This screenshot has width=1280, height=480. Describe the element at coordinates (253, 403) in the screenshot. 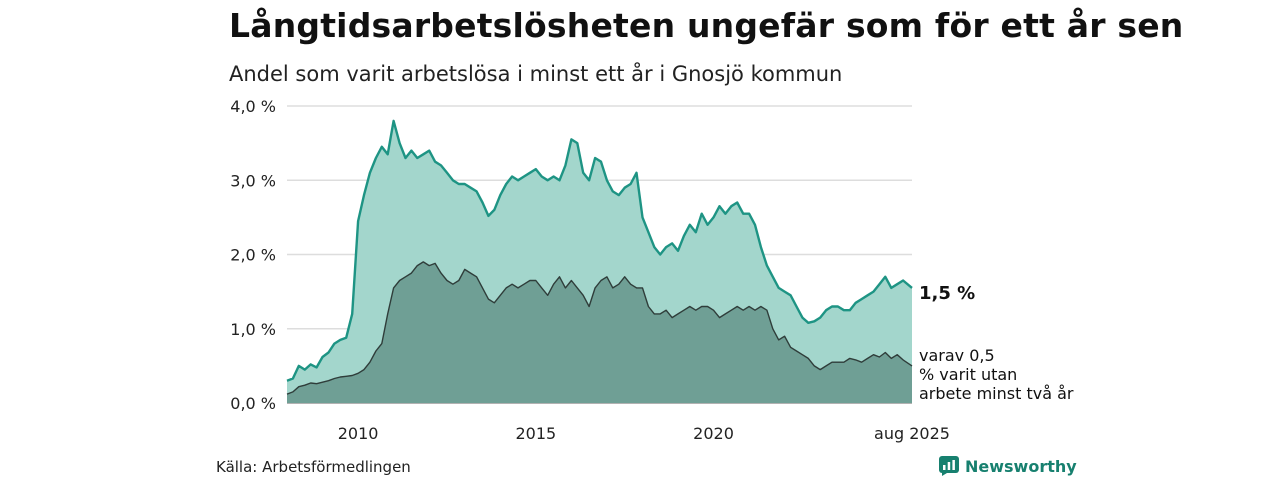

I see `y-tick-label: 0,0 %` at that location.